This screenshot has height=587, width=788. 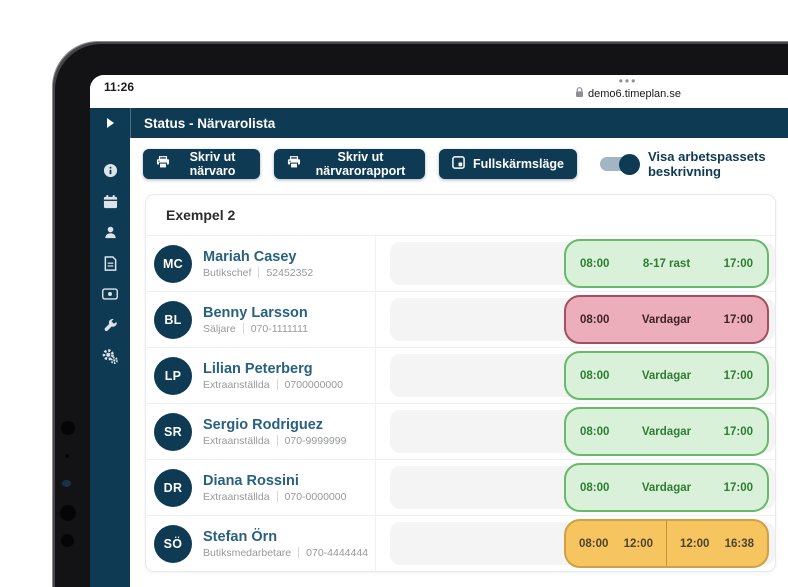 I want to click on shift-label: 8-17 rast, so click(x=666, y=263).